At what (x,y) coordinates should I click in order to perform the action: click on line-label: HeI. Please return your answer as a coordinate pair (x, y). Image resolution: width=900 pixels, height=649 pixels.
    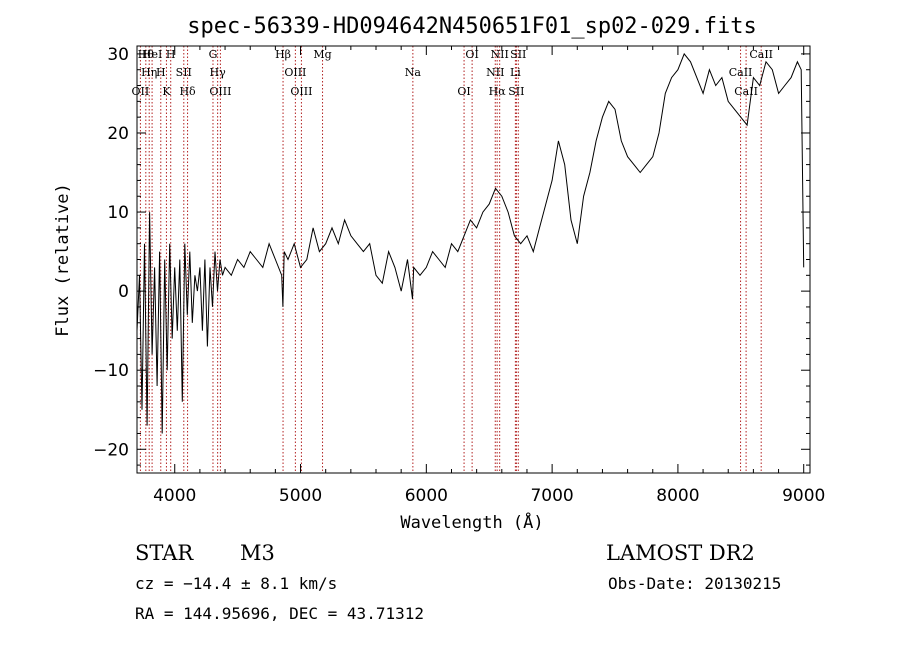
    Looking at the image, I should click on (152, 54).